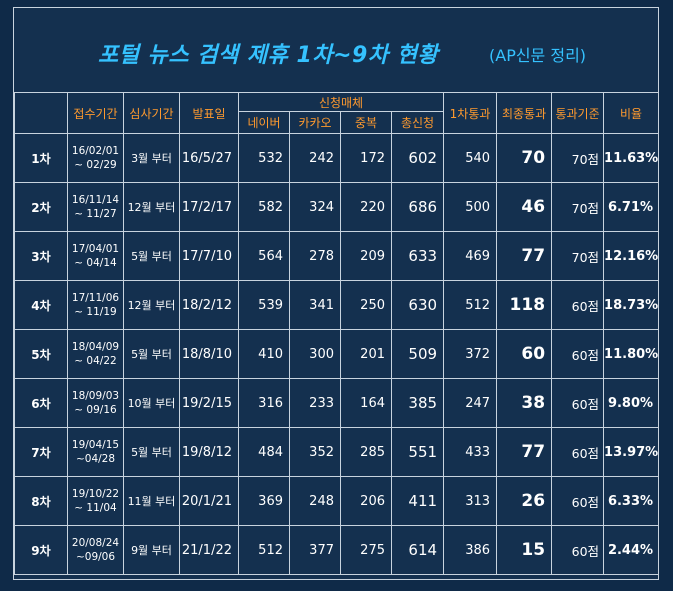  What do you see at coordinates (95, 557) in the screenshot?
I see `row-period-end: ~09/06` at bounding box center [95, 557].